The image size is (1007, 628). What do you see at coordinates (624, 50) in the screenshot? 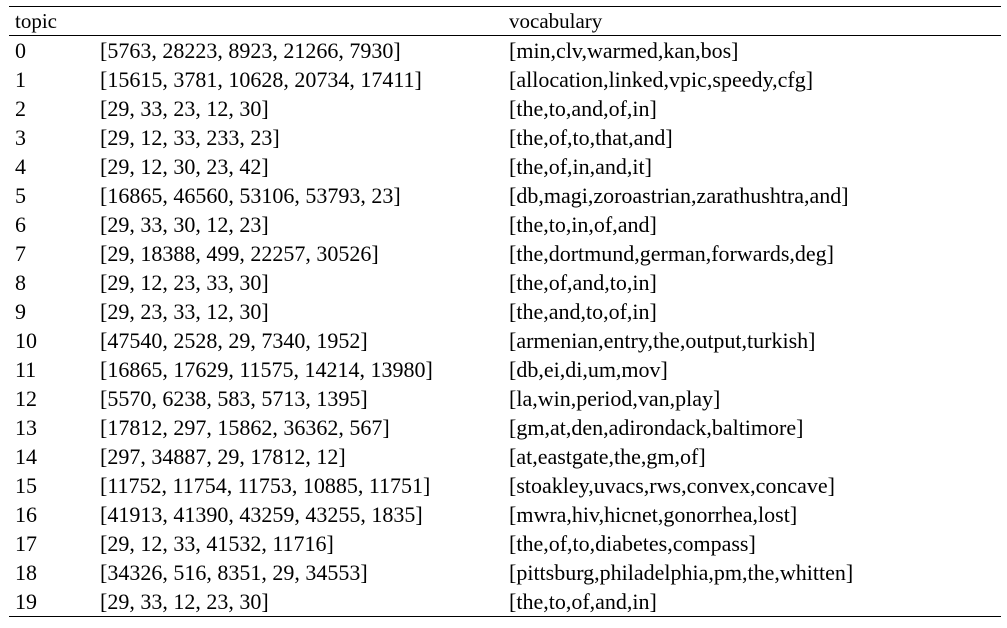
I see `cell-vocabulary: [min,clv,warmed,kan,bos]` at bounding box center [624, 50].